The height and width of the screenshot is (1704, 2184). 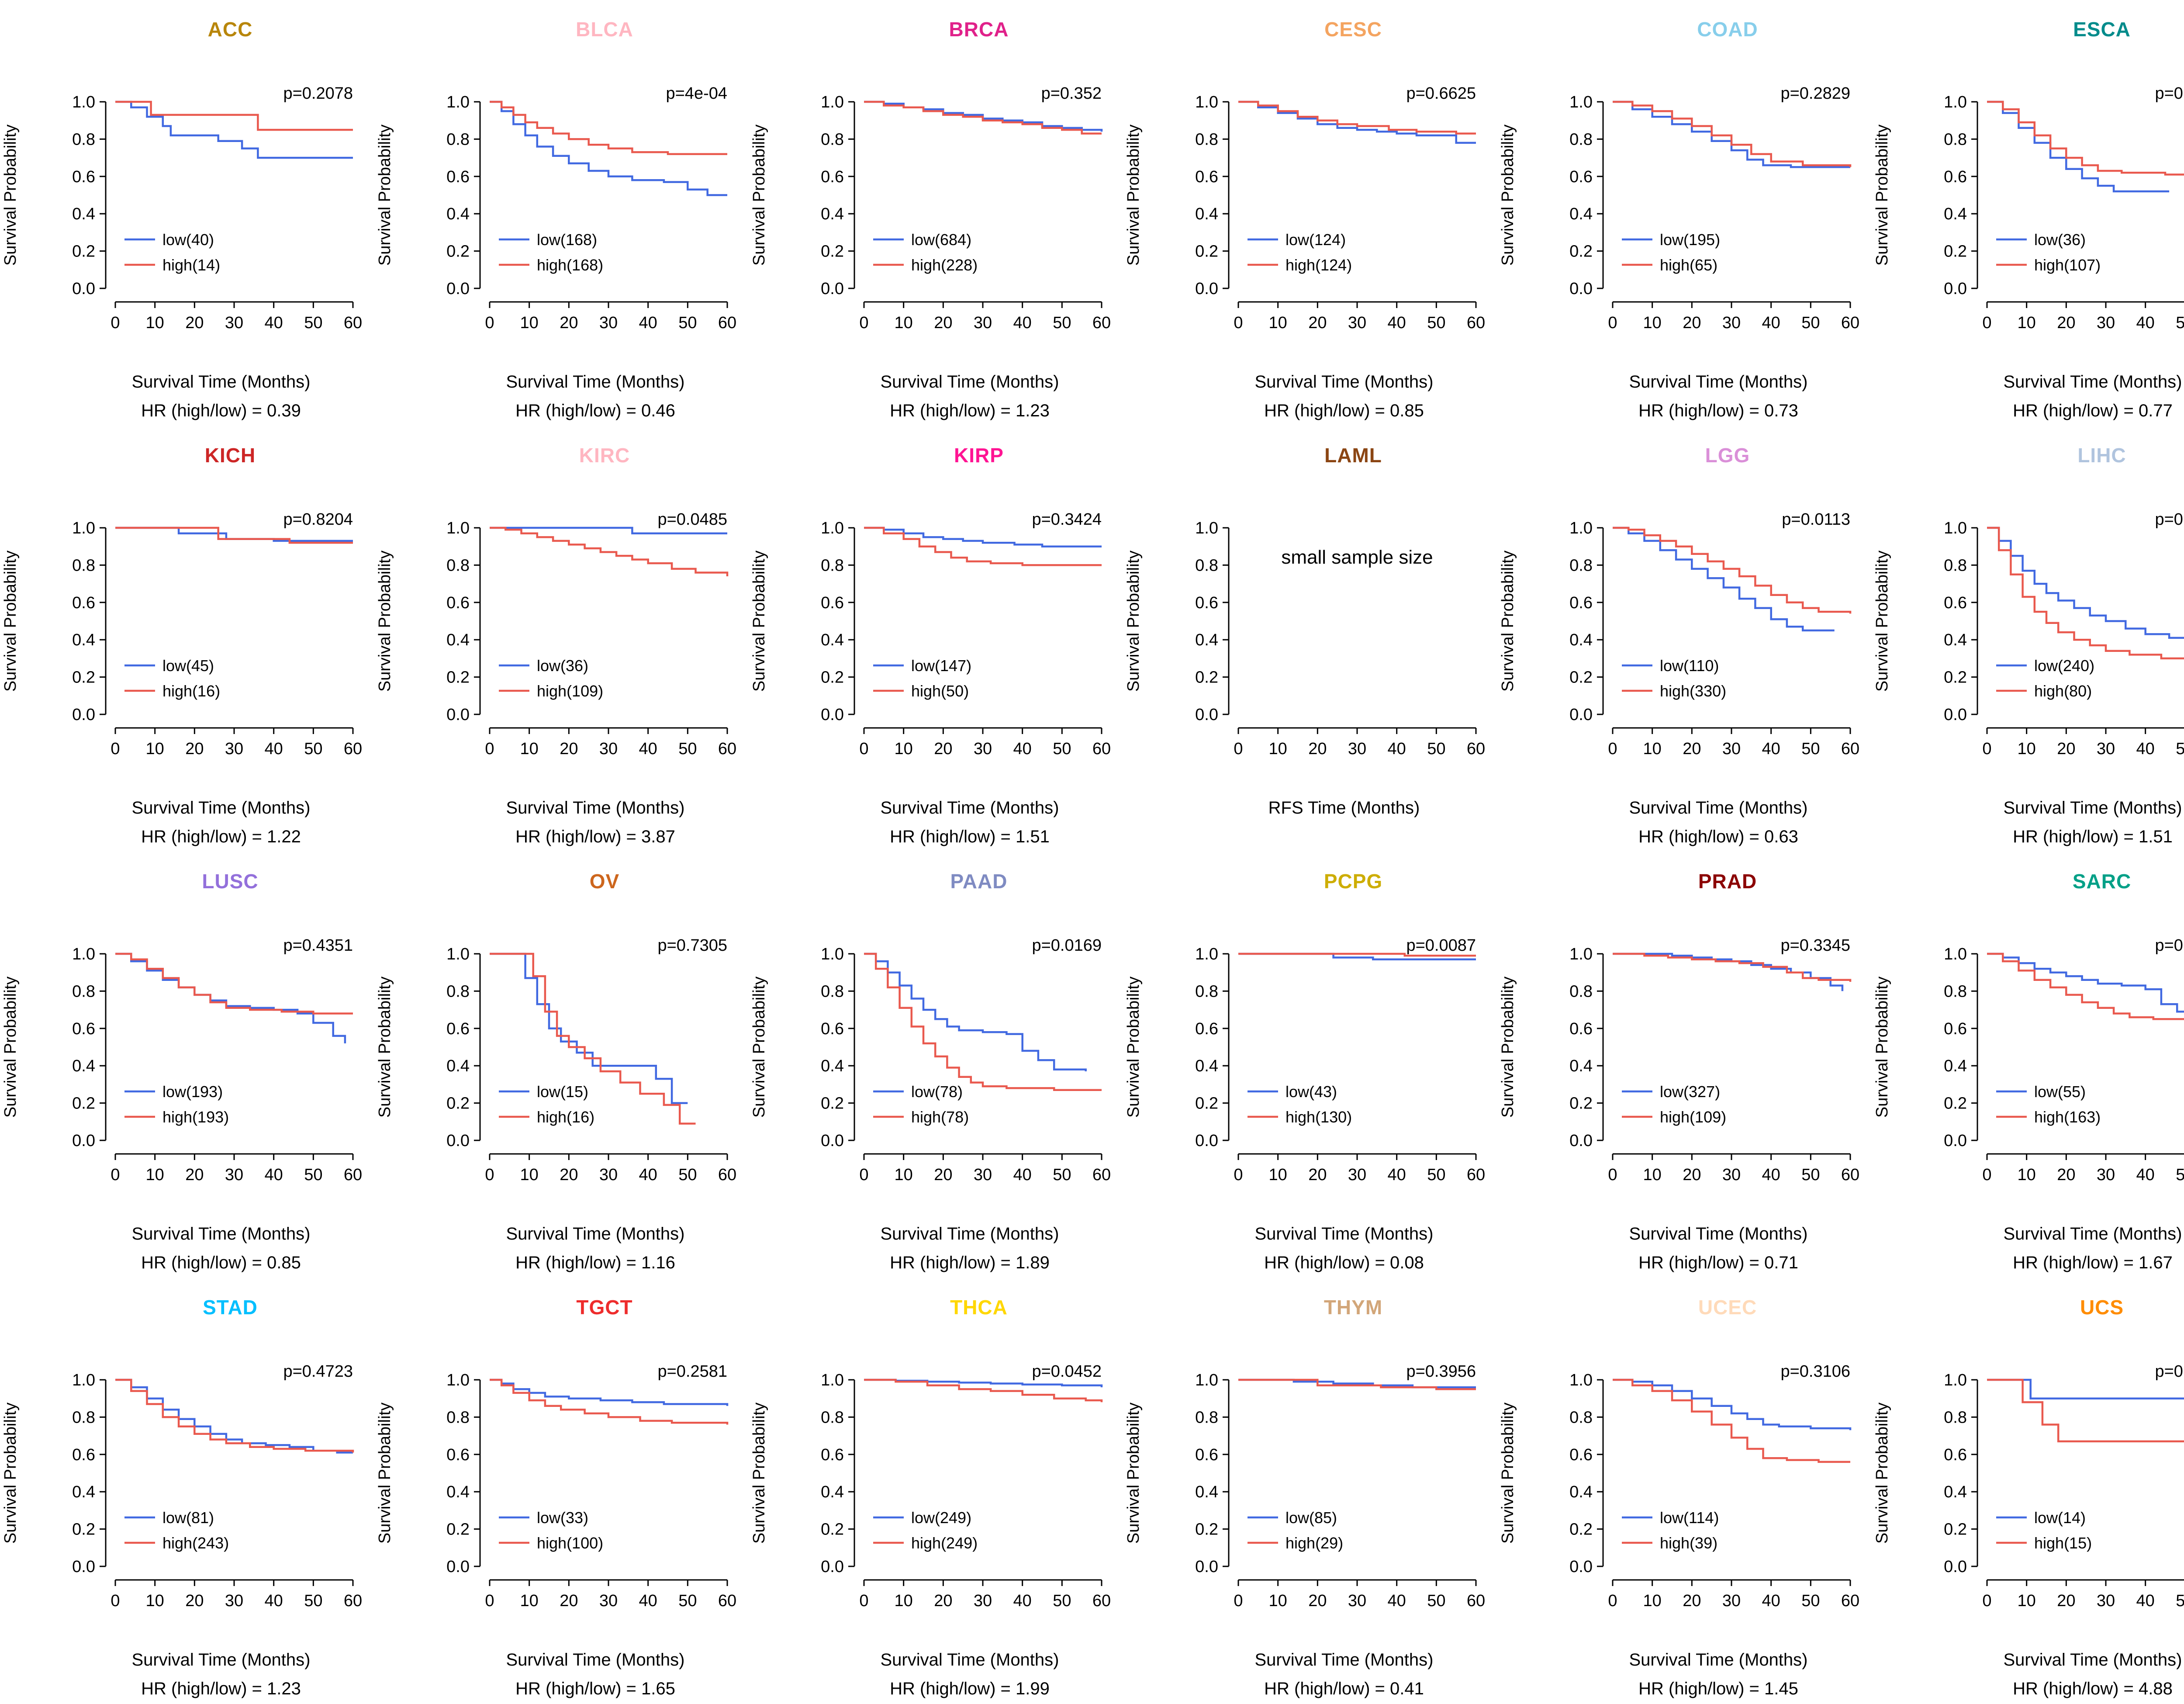 I want to click on hazard-ratio-label: HR (high/low) = 1.22, so click(x=221, y=836).